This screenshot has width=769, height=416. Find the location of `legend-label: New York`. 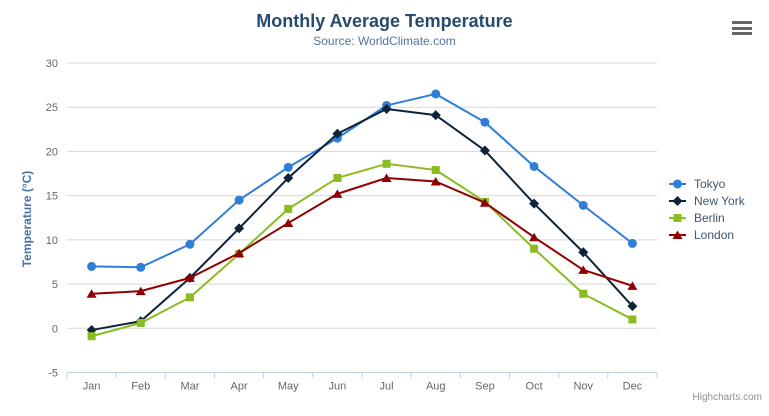

legend-label: New York is located at coordinates (719, 200).